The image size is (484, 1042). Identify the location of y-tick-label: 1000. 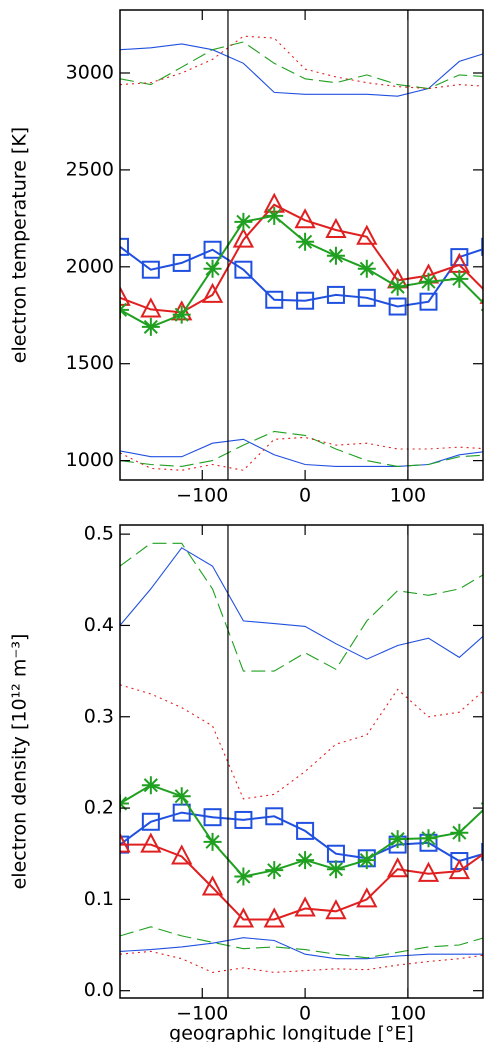
(90, 460).